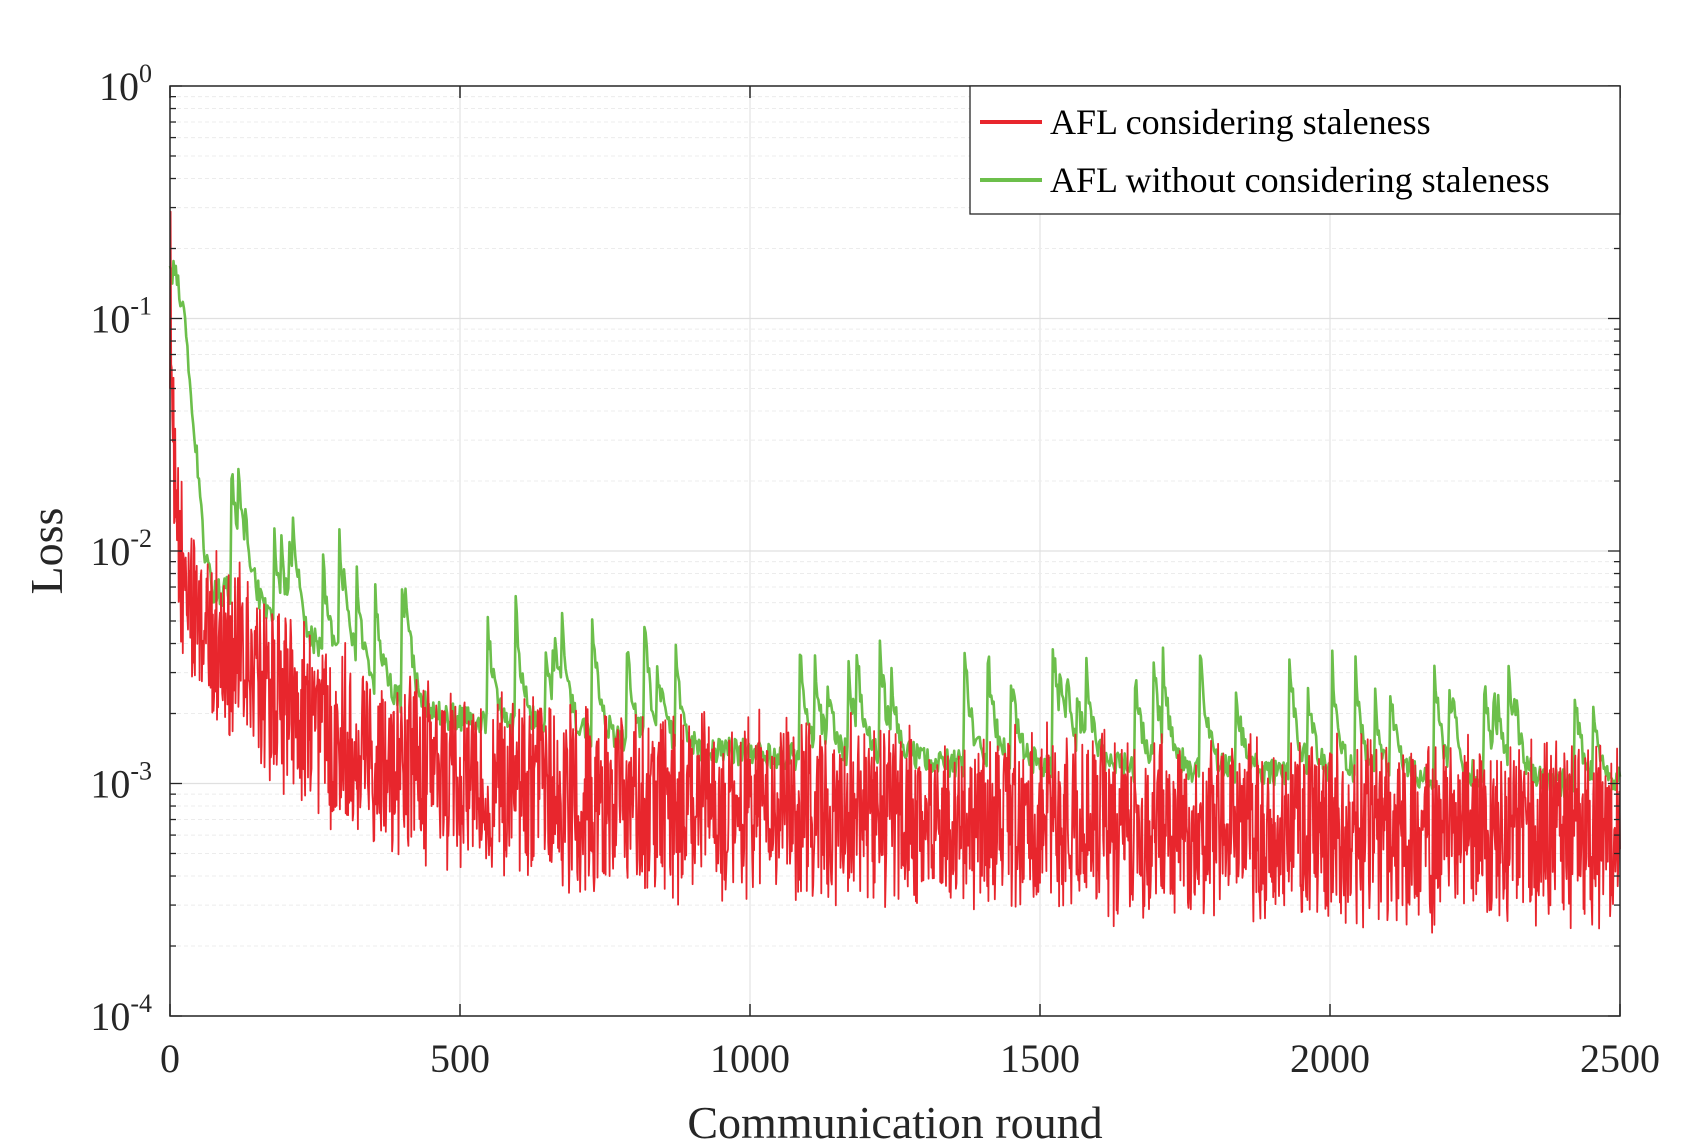  I want to click on x-axis-label: Communication round, so click(894, 1120).